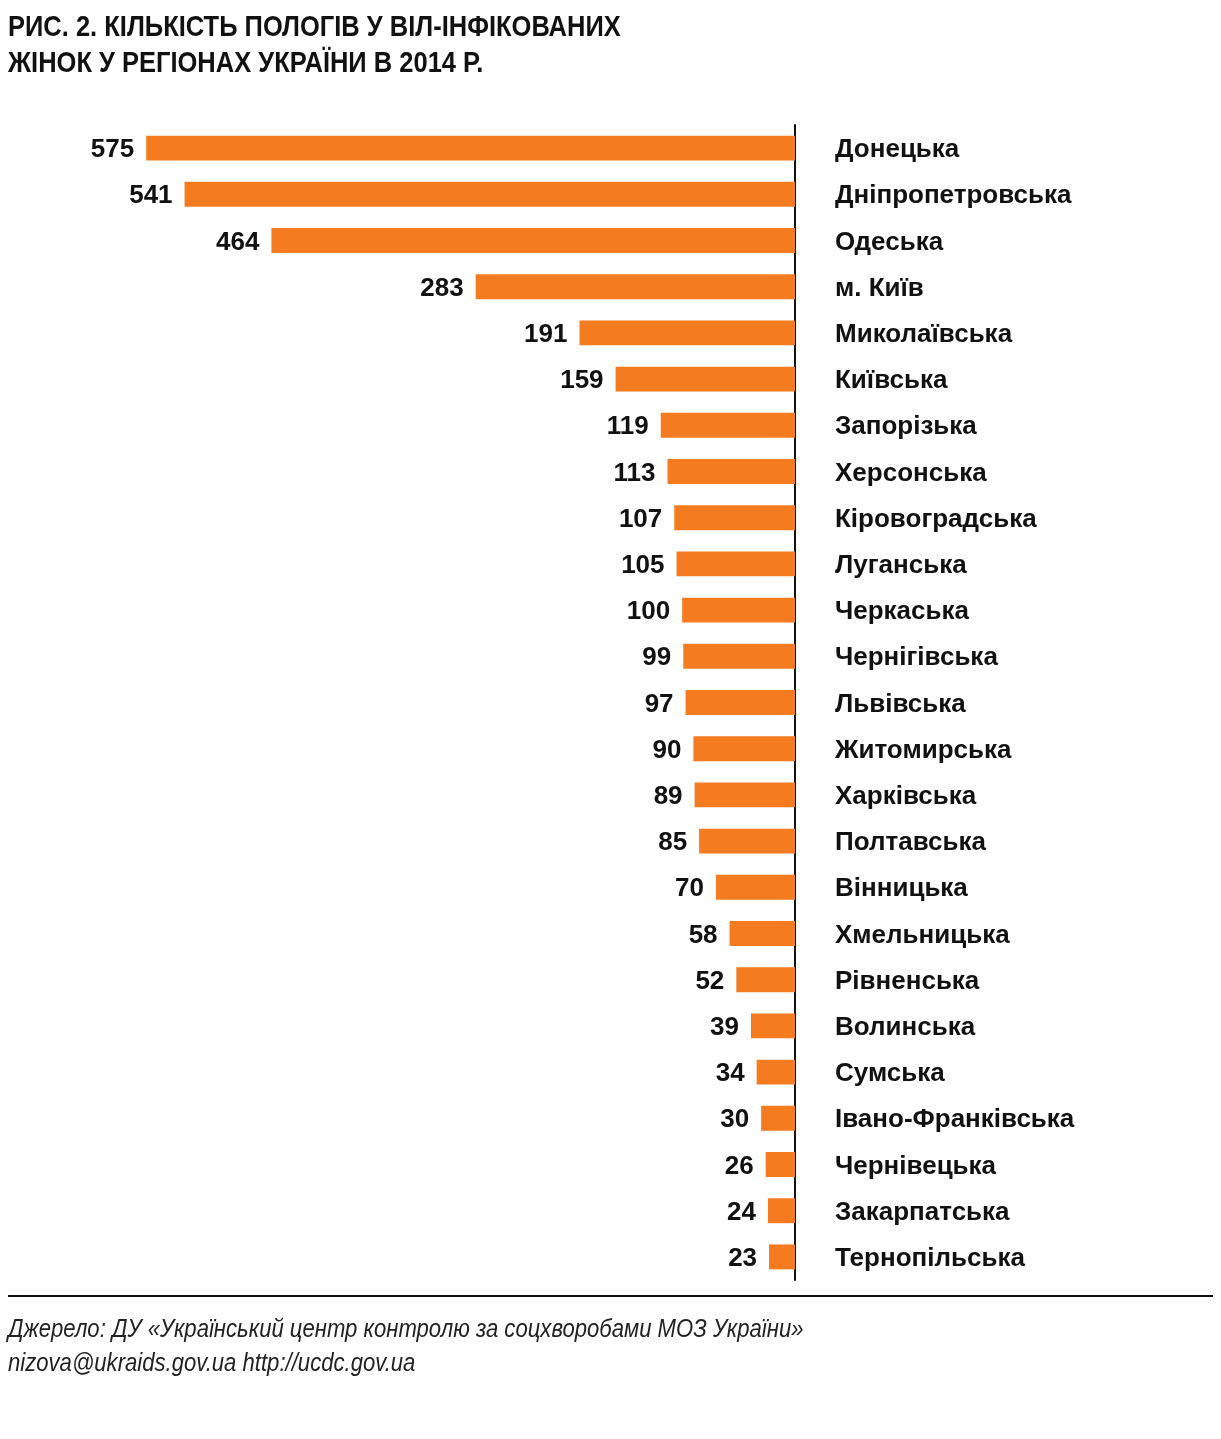 Image resolution: width=1221 pixels, height=1439 pixels. I want to click on y-tick-label: Чернівецька, so click(916, 1164).